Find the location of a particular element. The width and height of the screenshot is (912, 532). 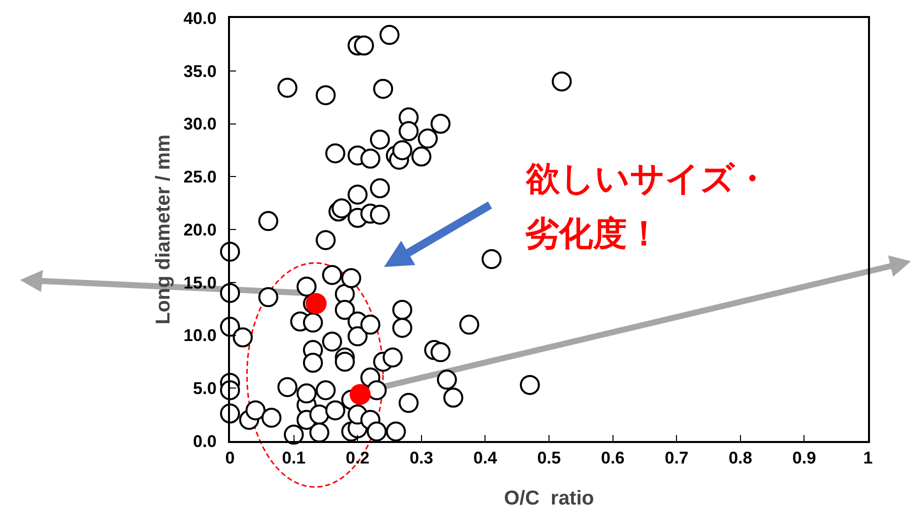

y-tick-label: 25.0 is located at coordinates (200, 177).